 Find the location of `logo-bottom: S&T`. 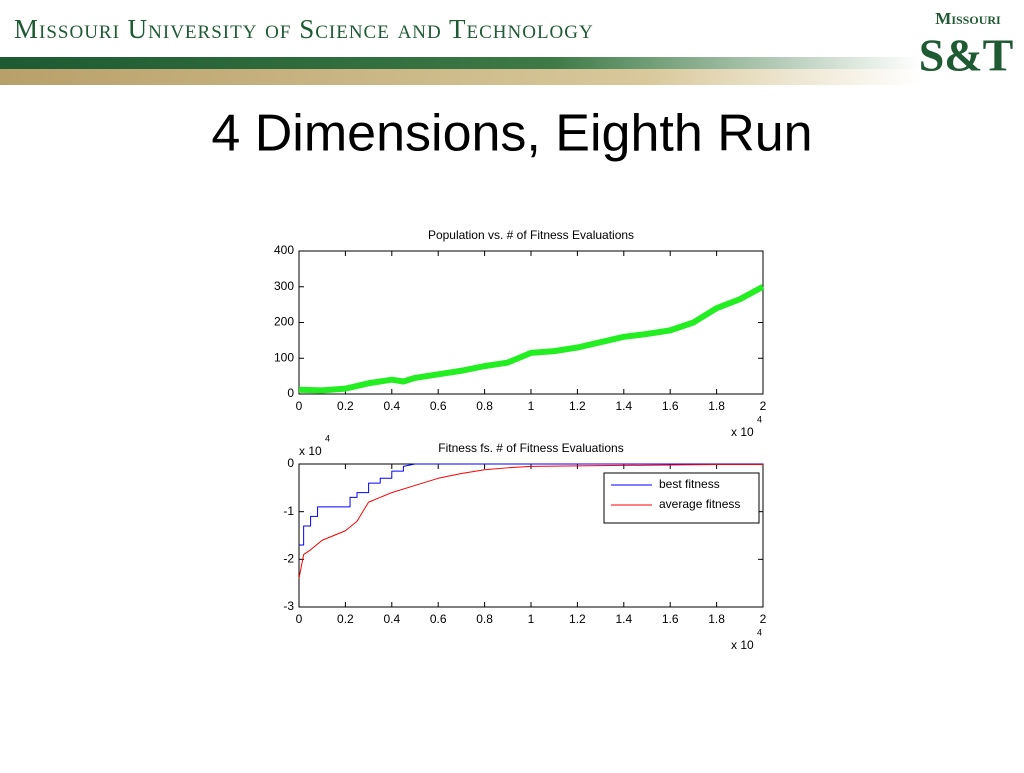

logo-bottom: S&T is located at coordinates (966, 55).